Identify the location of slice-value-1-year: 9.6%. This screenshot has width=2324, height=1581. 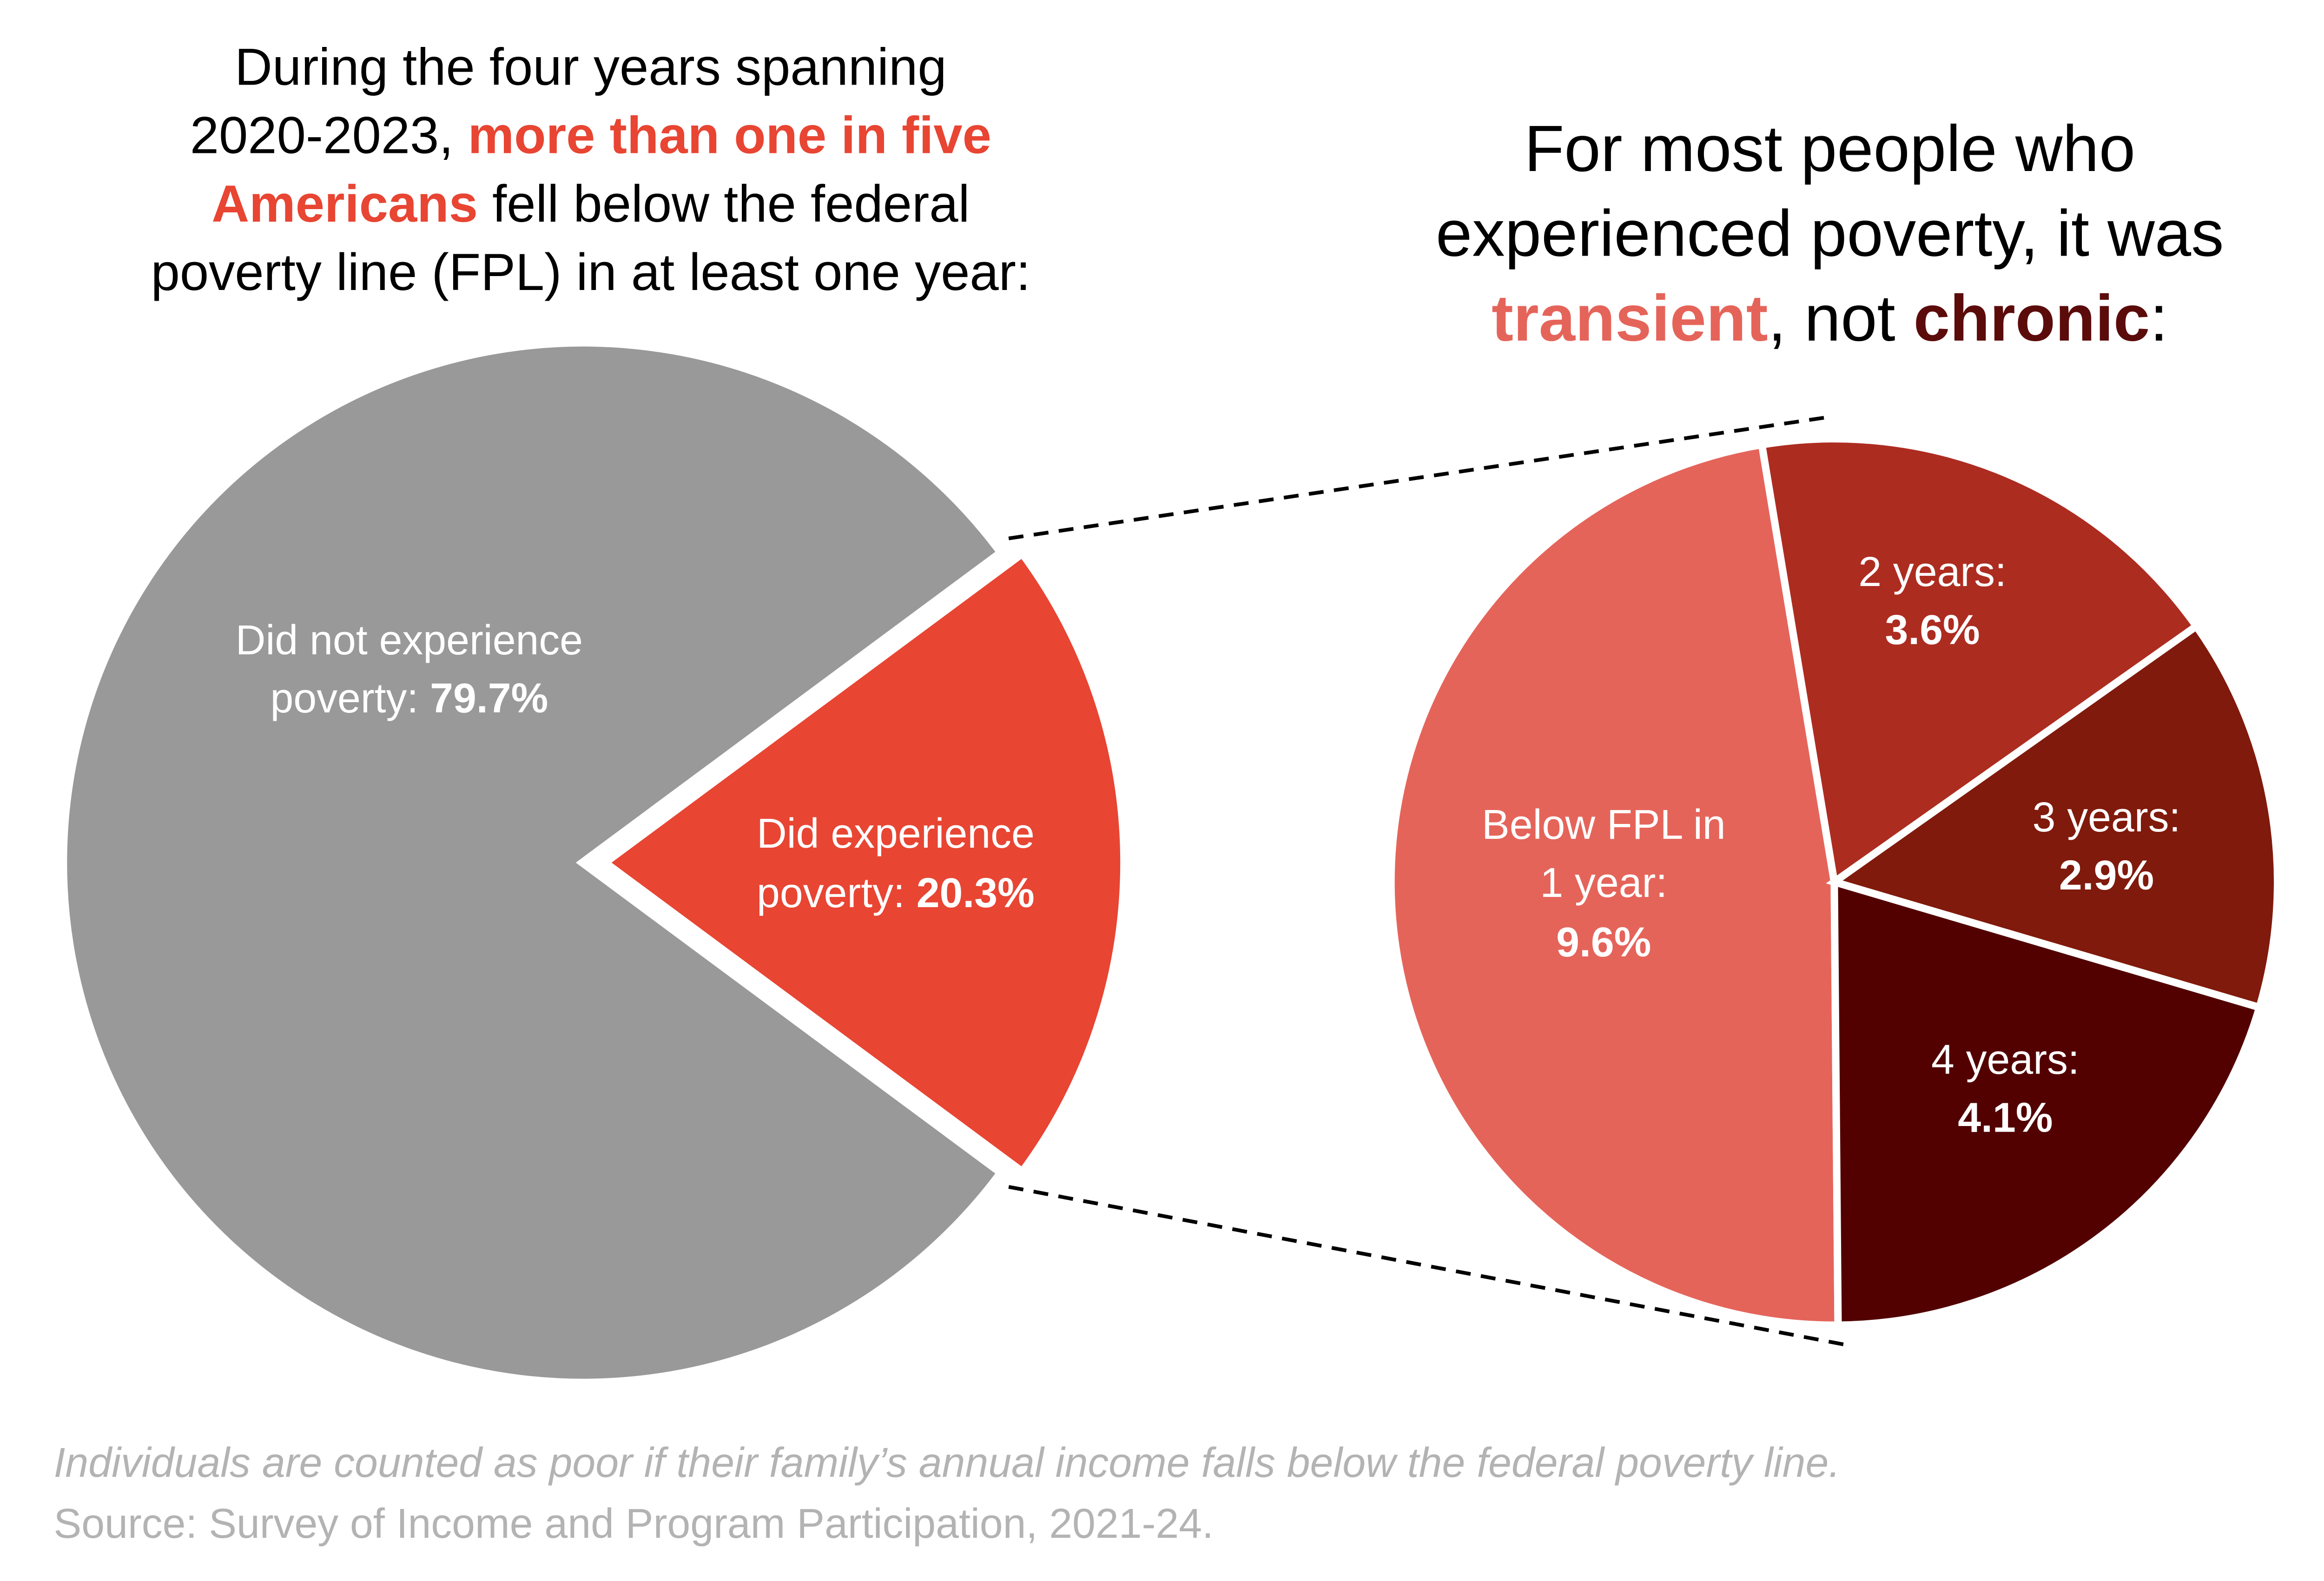
(1603, 942).